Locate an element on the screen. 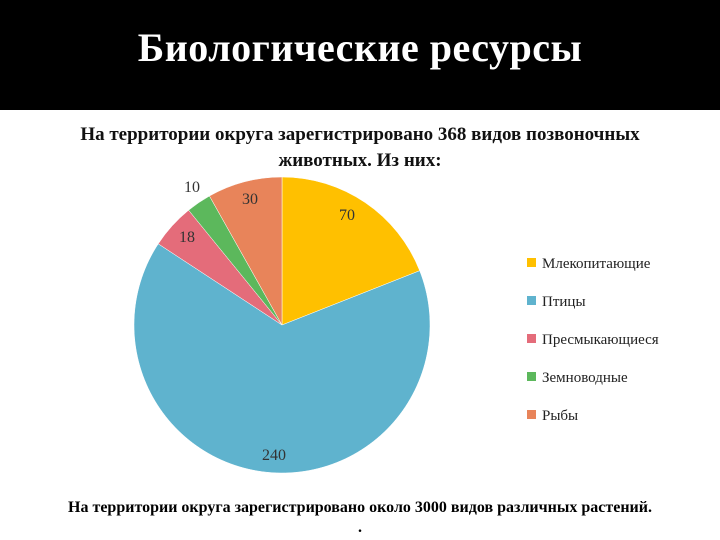  legend-label-земноводные: Земноводные is located at coordinates (585, 378).